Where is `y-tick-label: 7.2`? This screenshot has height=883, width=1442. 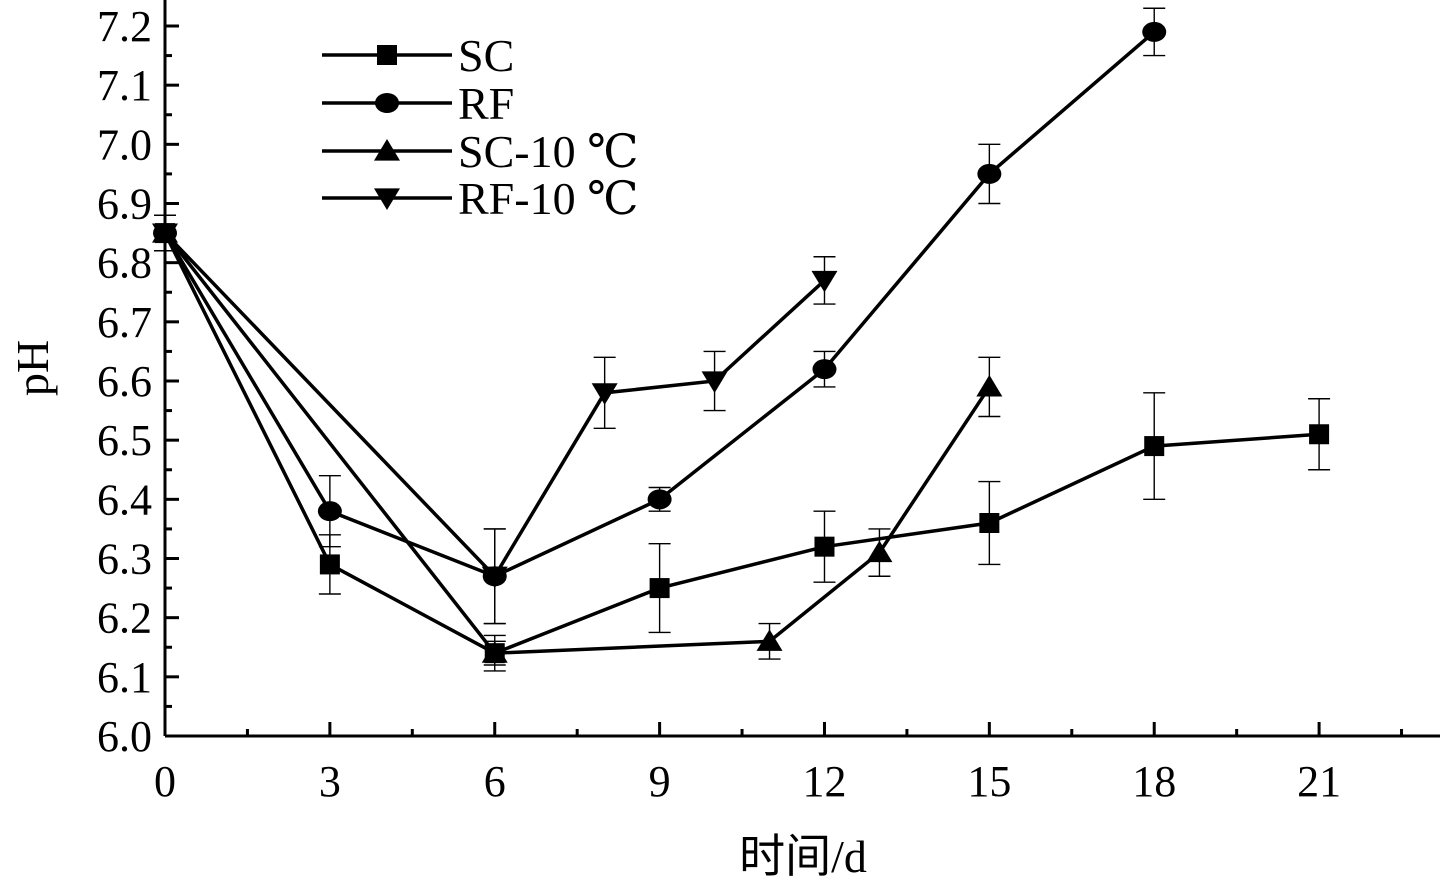 y-tick-label: 7.2 is located at coordinates (124, 26).